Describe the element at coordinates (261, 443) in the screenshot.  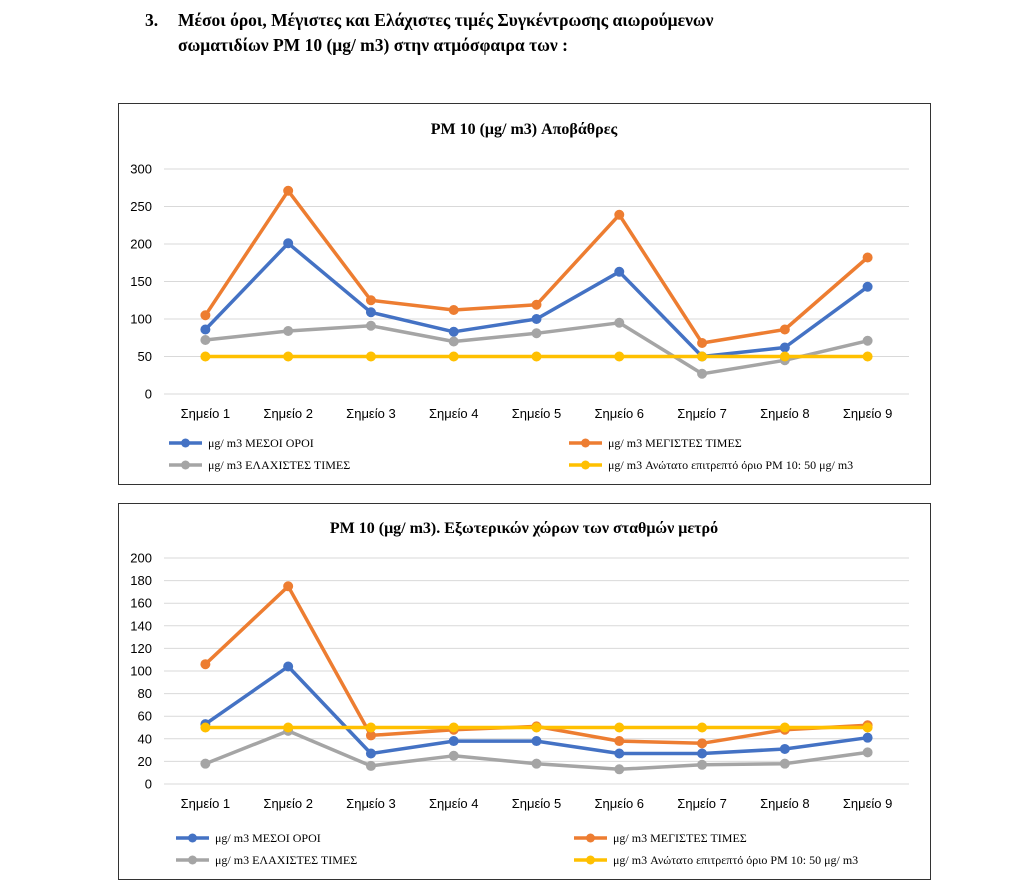
I see `c0-legend-label-0: μg/ m3 ΜΕΣΟΙ ΟΡΟΙ` at that location.